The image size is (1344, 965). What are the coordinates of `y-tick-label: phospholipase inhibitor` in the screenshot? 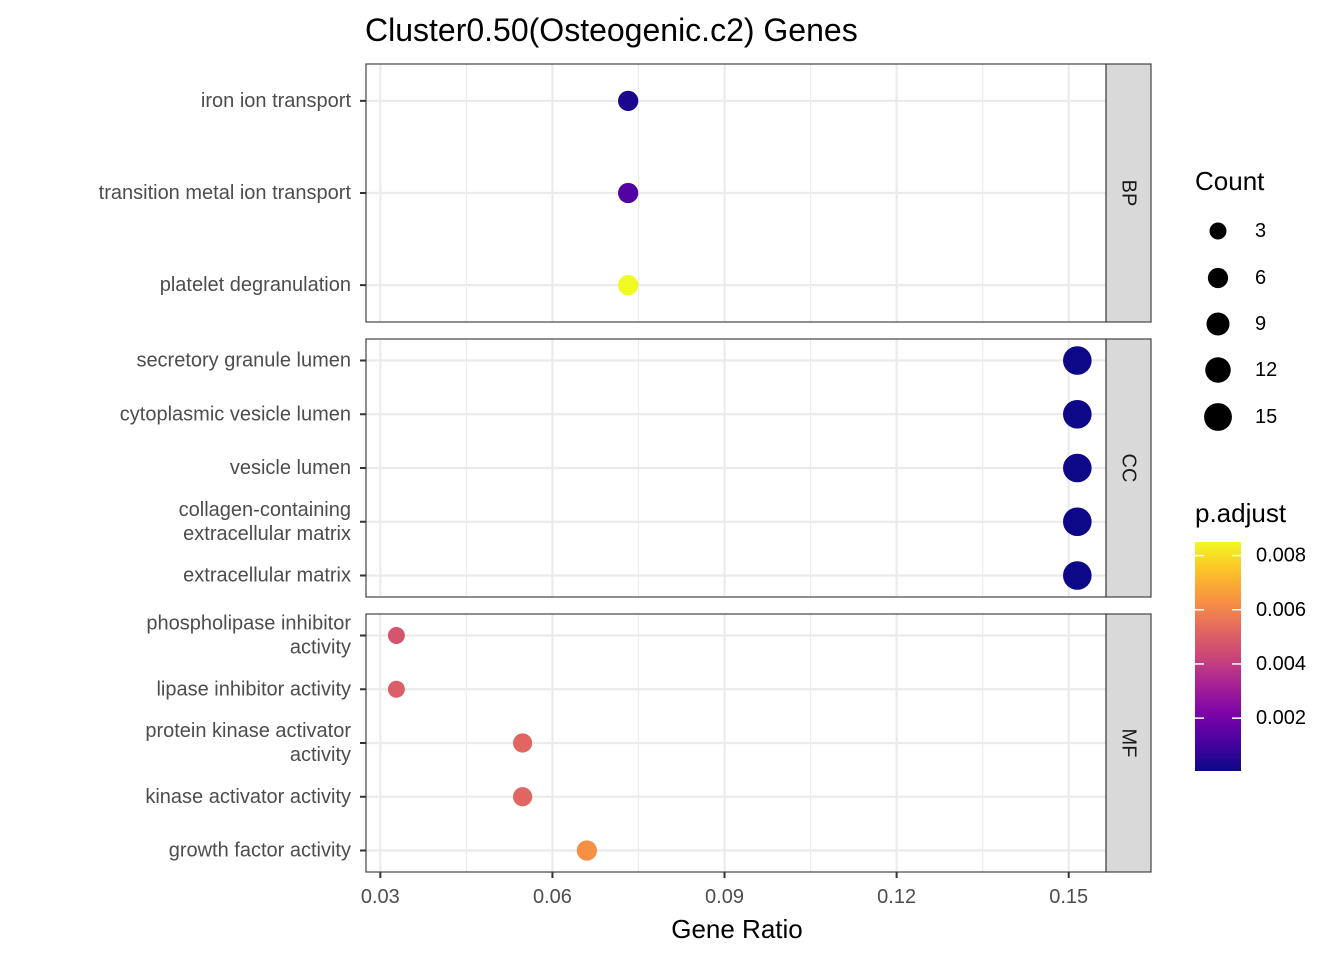 It's located at (248, 624).